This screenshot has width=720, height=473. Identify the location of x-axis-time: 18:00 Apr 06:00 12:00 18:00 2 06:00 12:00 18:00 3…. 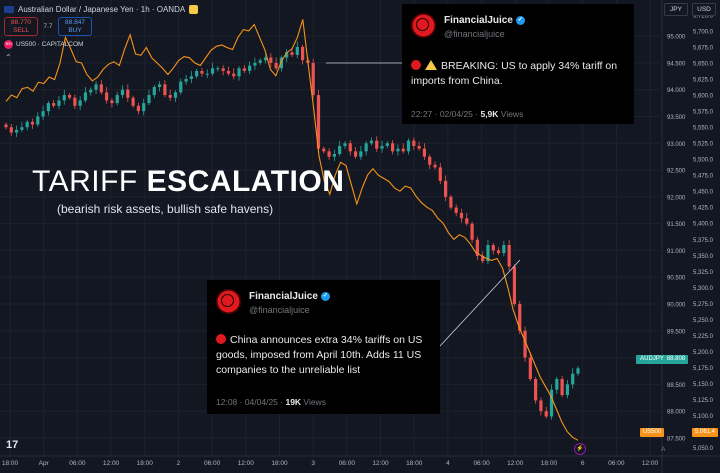
(330, 463).